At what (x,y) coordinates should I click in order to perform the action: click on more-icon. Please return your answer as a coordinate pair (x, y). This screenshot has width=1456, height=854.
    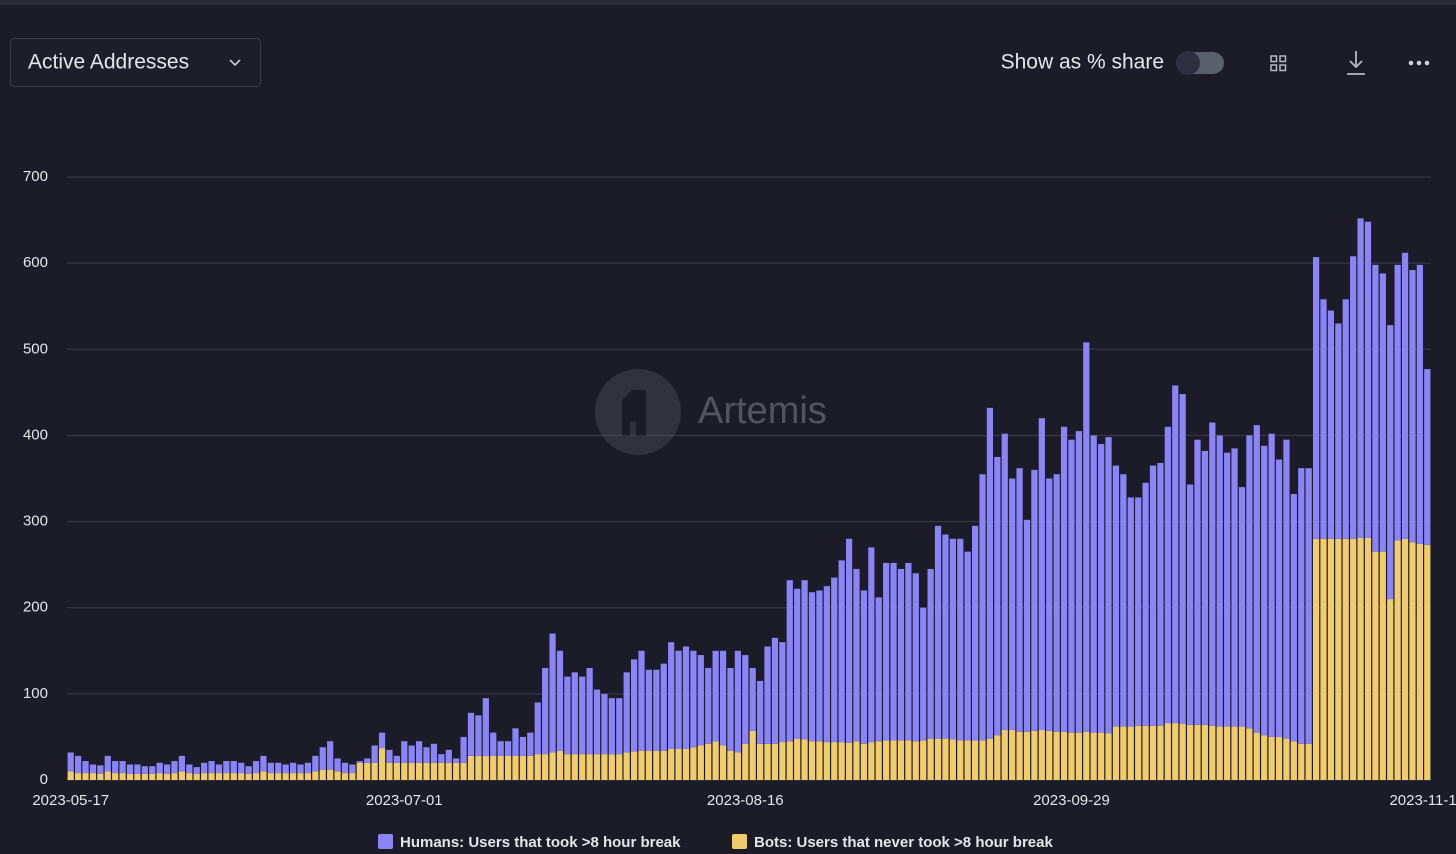
    Looking at the image, I should click on (1419, 63).